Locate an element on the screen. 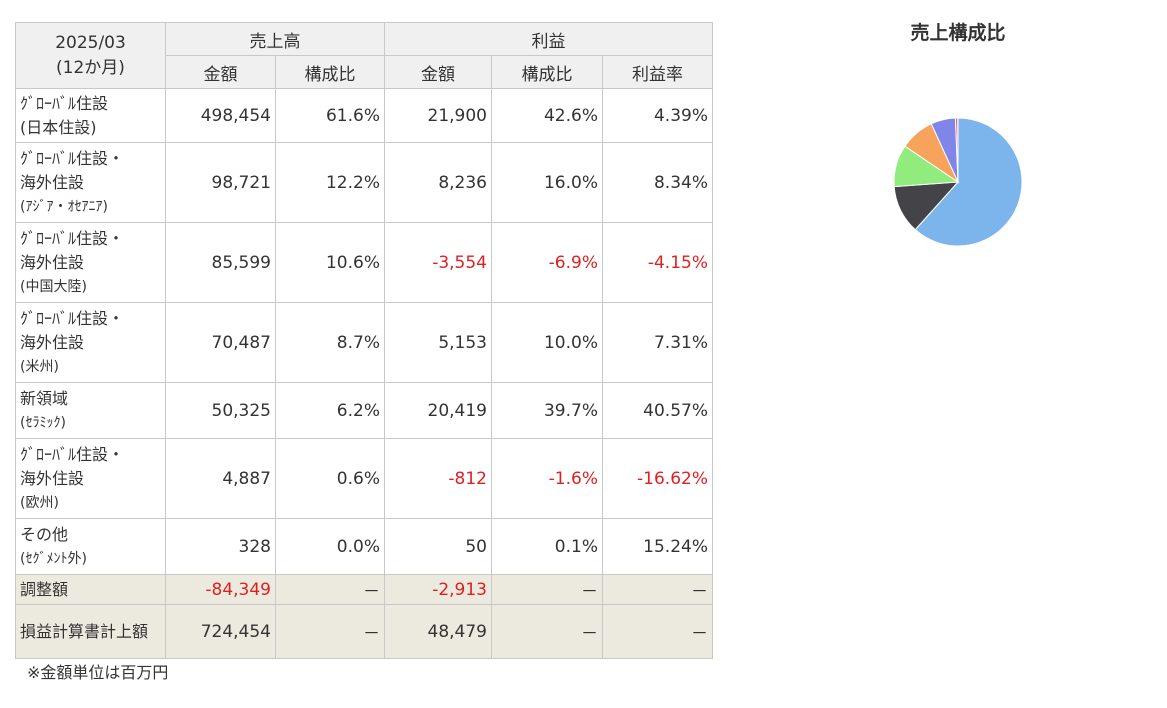  segment-name-line: (中国大陸) is located at coordinates (53, 286).